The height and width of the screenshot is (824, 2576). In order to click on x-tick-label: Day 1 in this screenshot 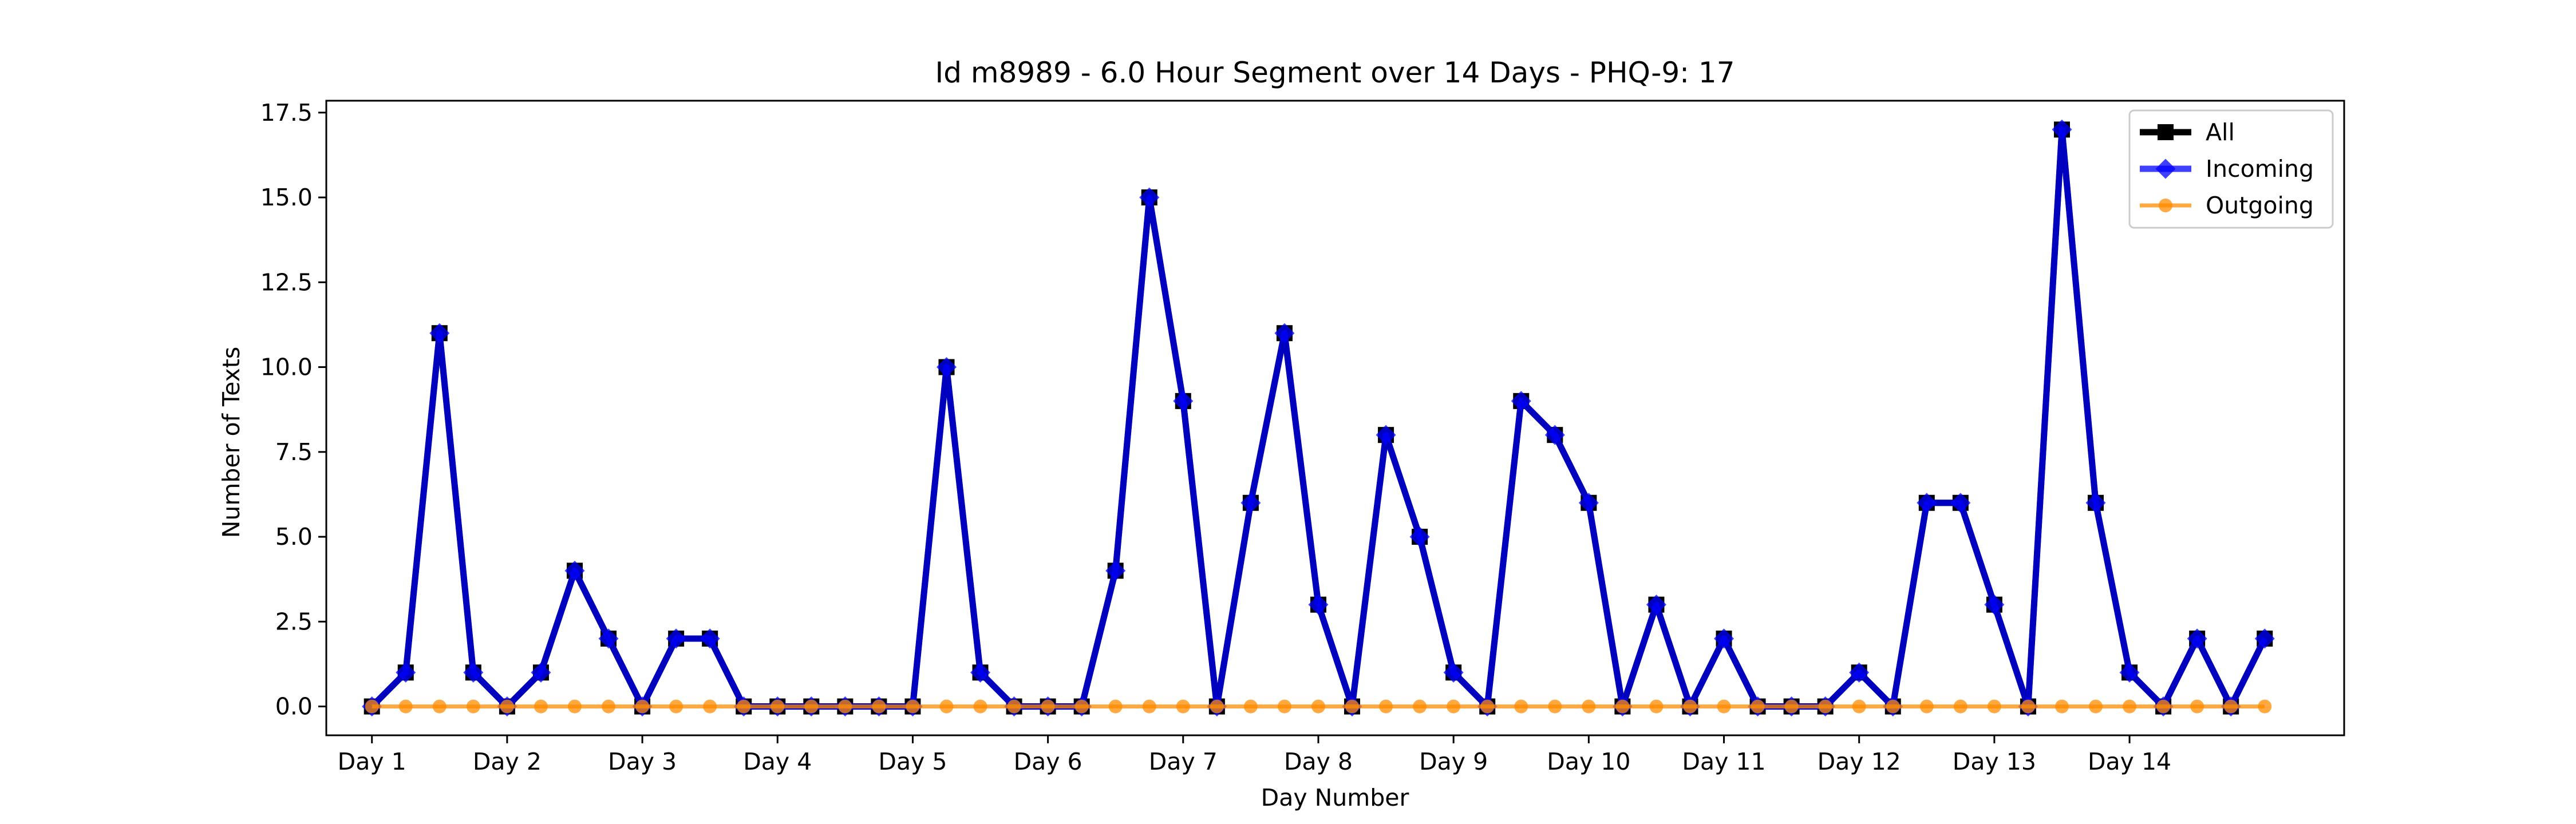, I will do `click(372, 761)`.